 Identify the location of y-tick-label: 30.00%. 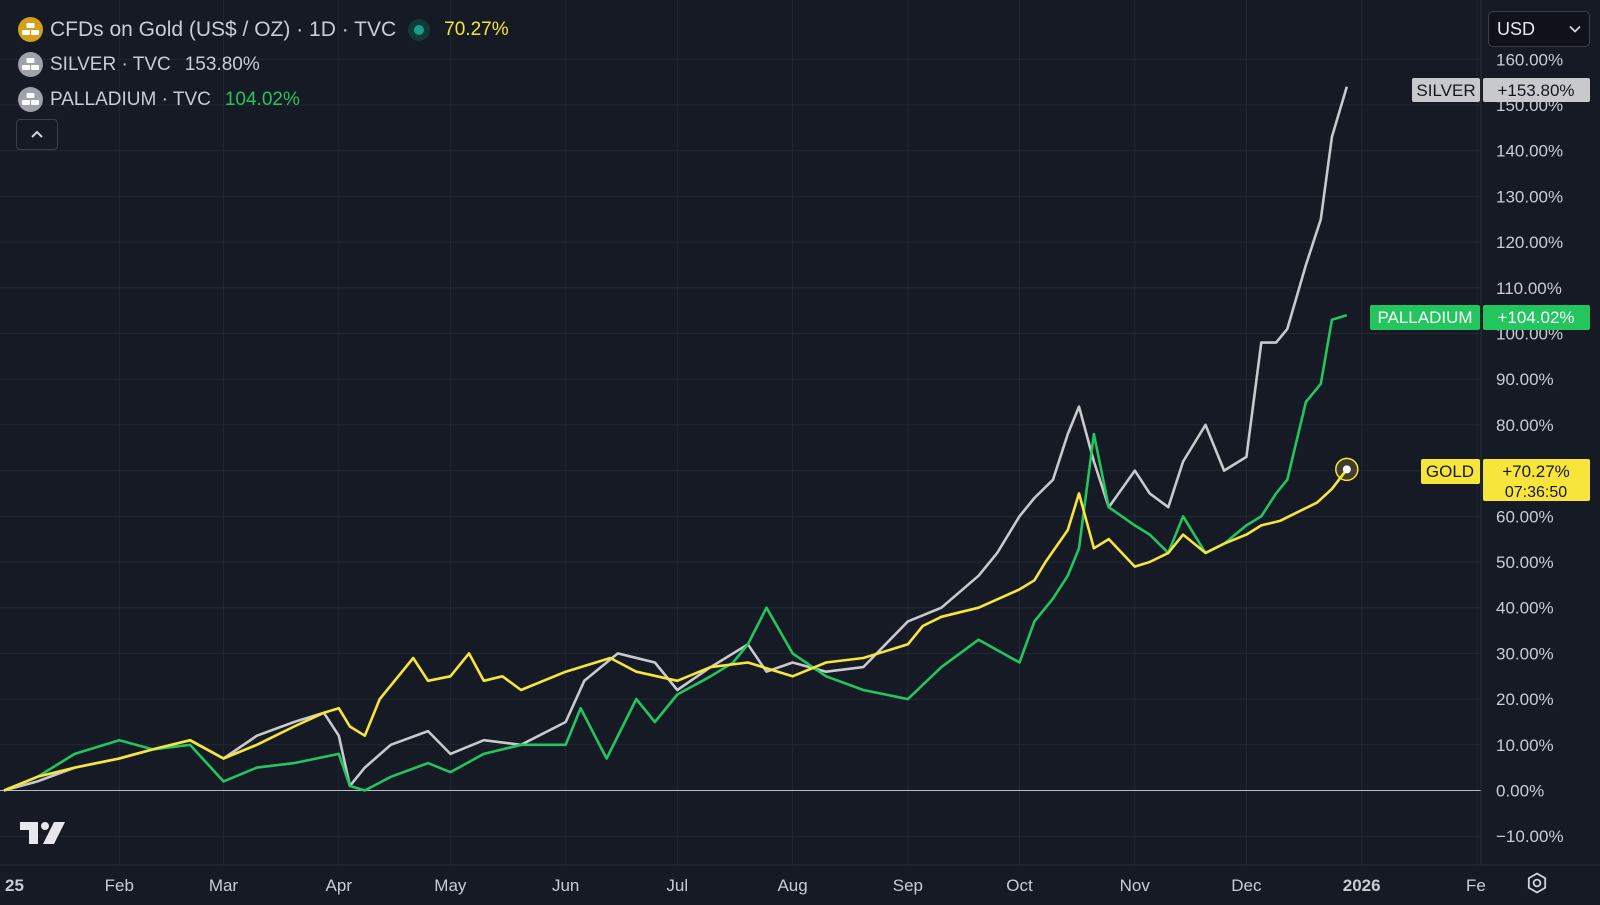
(1525, 653).